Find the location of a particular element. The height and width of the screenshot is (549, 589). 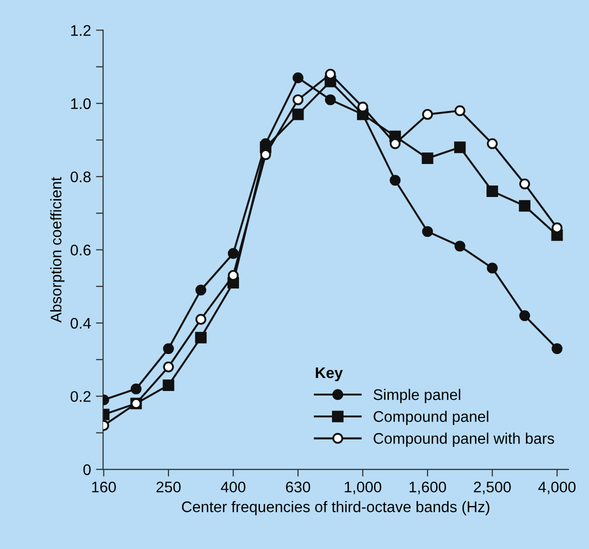

x-tick-label: 400 is located at coordinates (233, 487).